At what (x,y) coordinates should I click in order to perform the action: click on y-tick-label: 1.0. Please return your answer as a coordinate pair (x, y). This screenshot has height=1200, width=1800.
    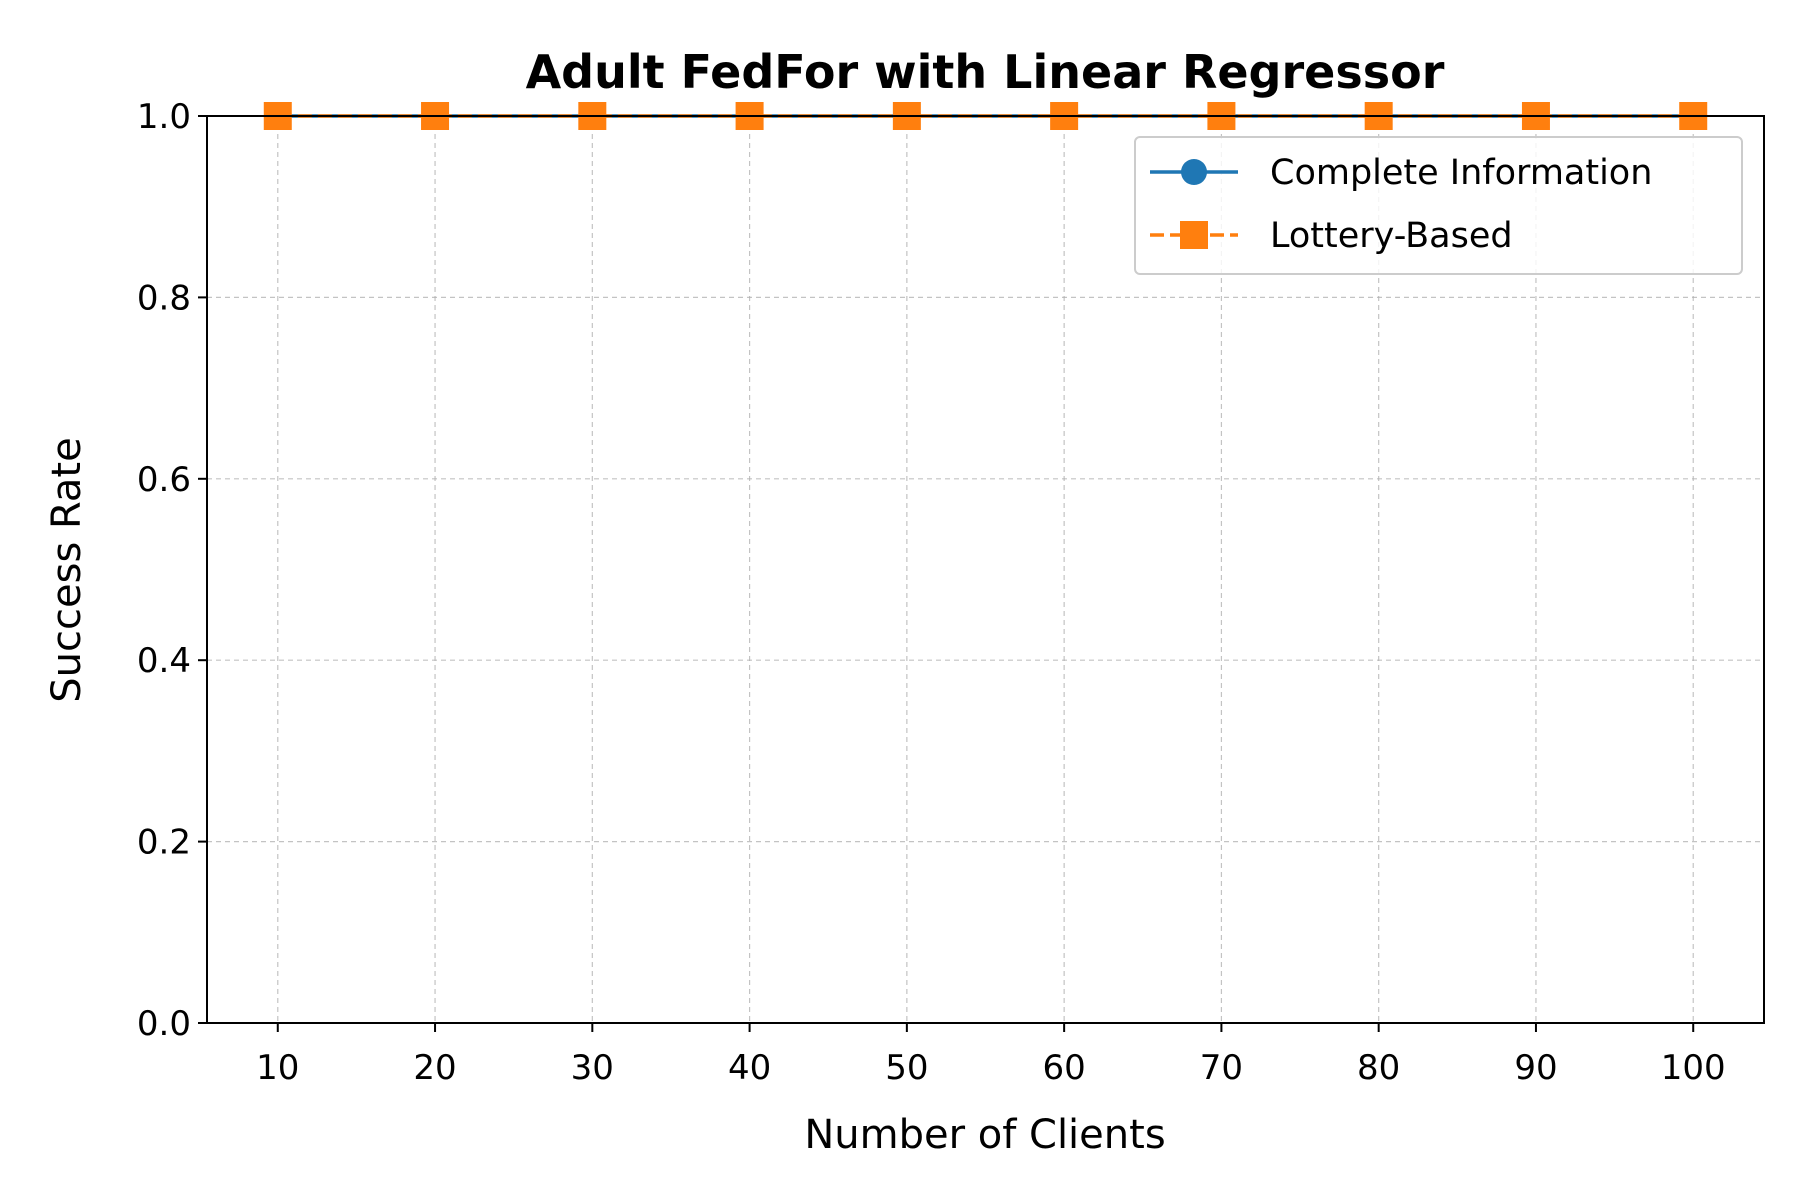
    Looking at the image, I should click on (164, 117).